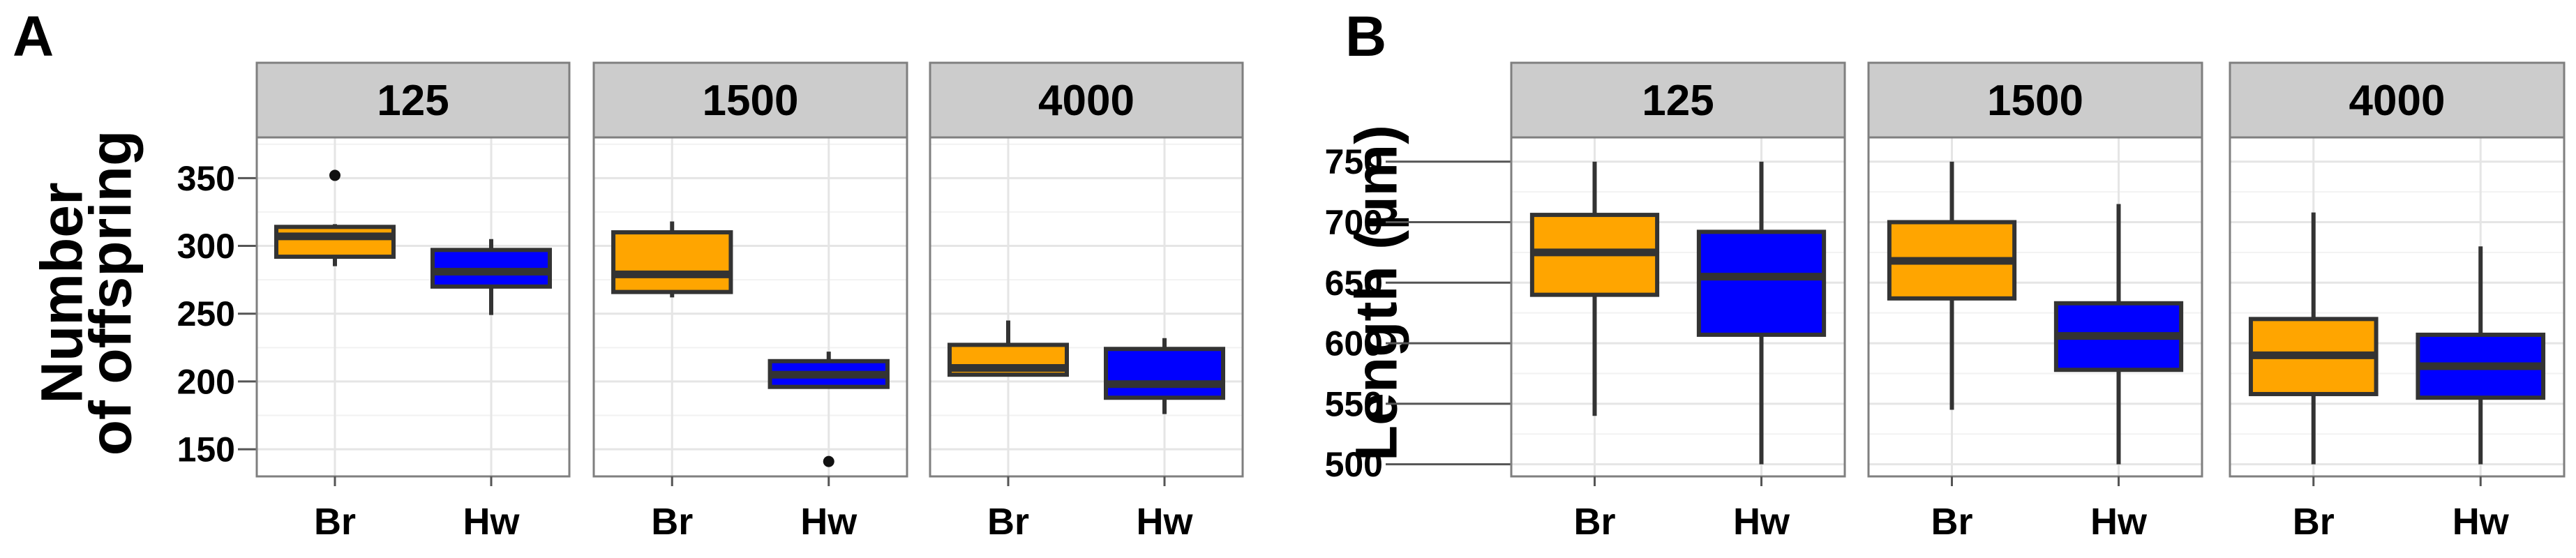 The height and width of the screenshot is (558, 2576). What do you see at coordinates (61, 292) in the screenshot?
I see `y-axis-title: Number` at bounding box center [61, 292].